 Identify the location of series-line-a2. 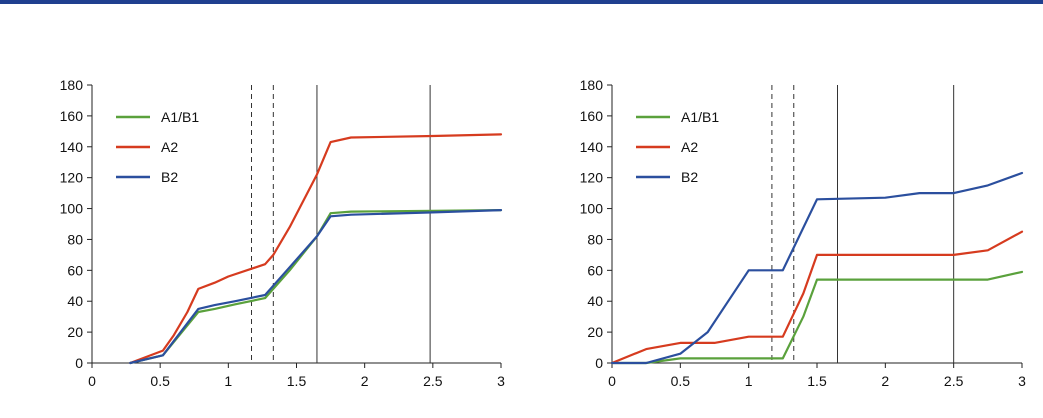
(817, 297).